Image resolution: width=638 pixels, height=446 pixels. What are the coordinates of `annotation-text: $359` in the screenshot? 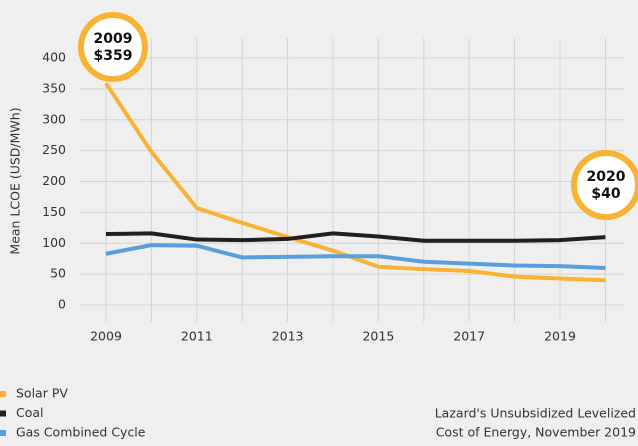 It's located at (113, 56).